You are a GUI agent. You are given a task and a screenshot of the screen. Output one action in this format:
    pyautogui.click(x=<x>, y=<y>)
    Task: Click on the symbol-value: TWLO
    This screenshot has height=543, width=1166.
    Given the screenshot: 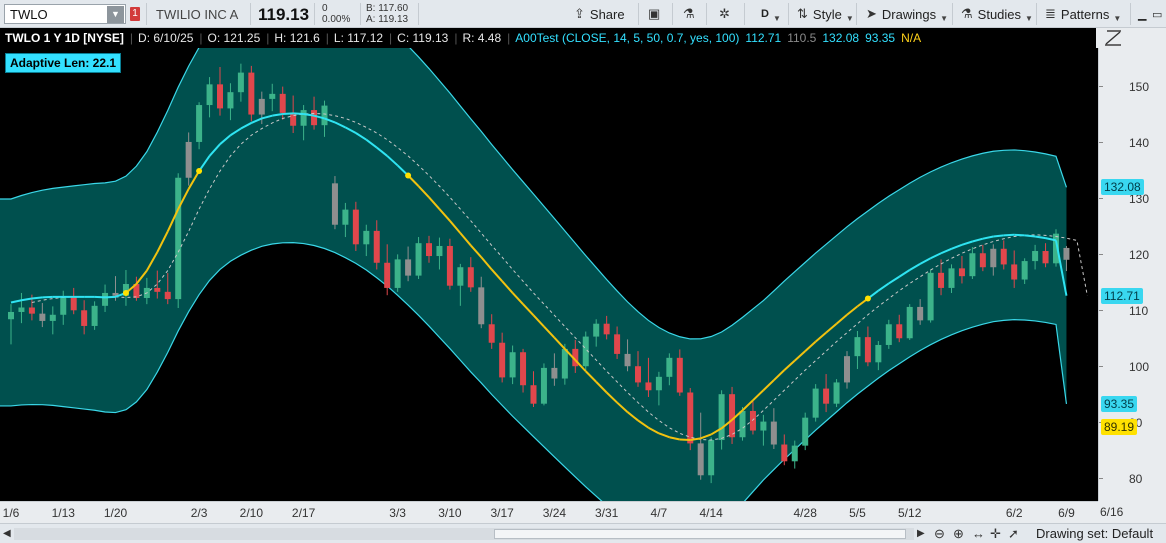 What is the action you would take?
    pyautogui.click(x=29, y=14)
    